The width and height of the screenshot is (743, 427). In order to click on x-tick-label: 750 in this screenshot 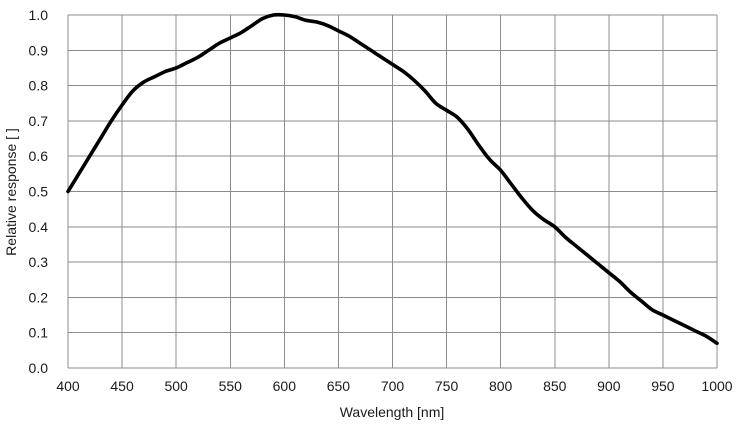, I will do `click(447, 386)`.